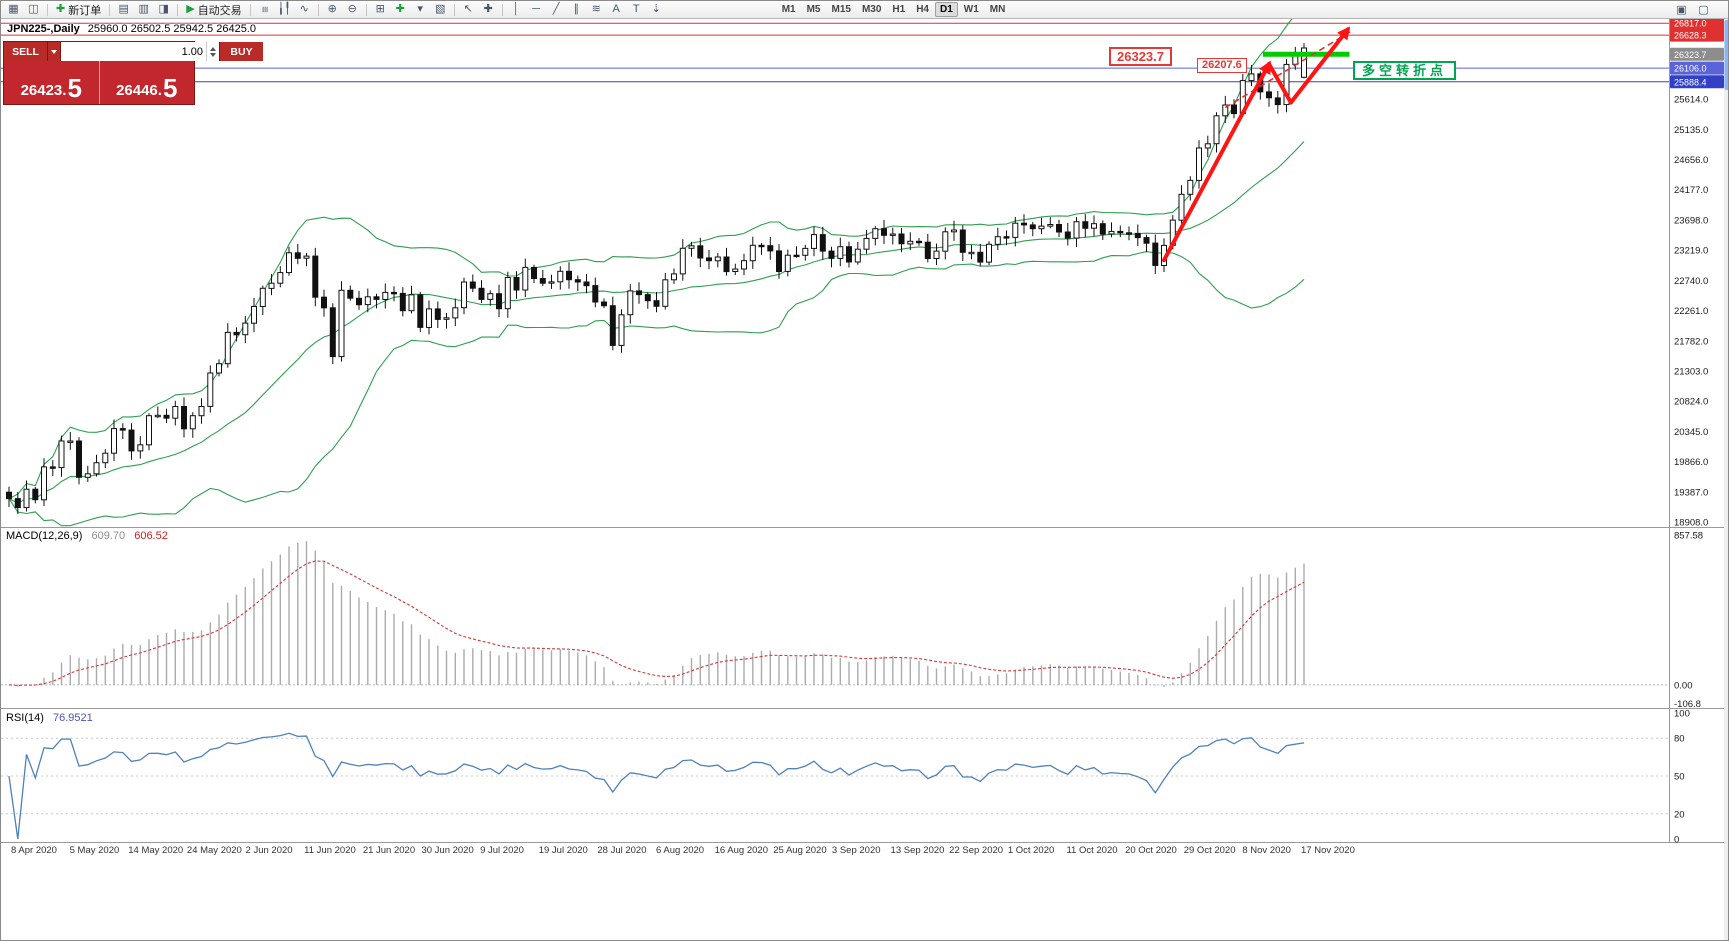 This screenshot has width=1729, height=941. I want to click on indicators-icon: ✚, so click(400, 9).